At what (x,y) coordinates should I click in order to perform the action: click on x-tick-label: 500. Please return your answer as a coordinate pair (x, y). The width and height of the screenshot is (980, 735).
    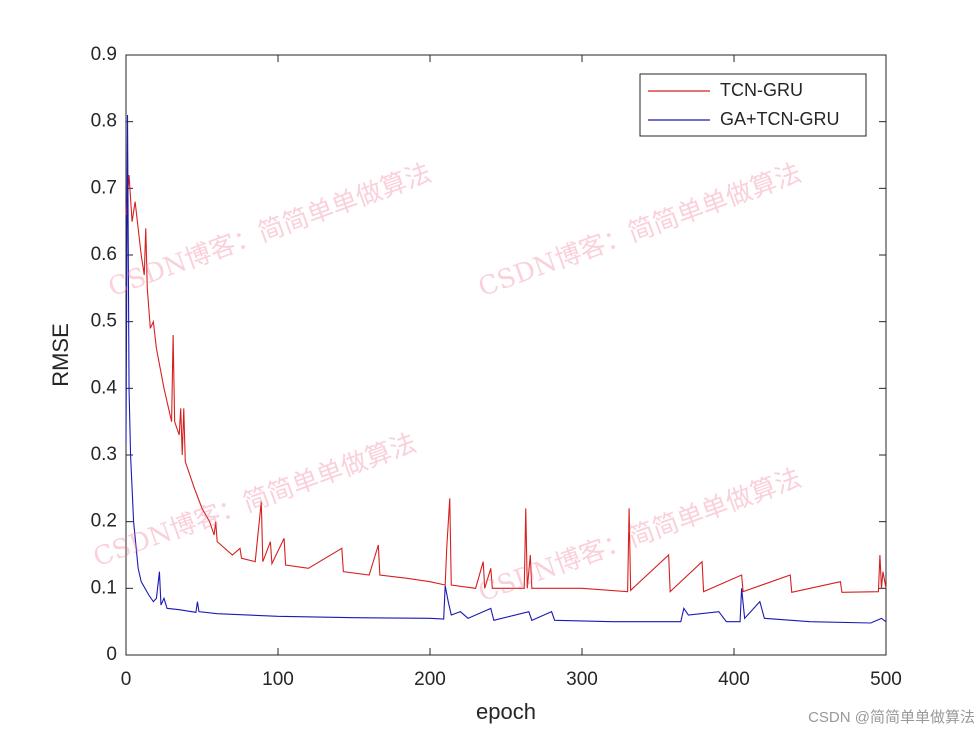
    Looking at the image, I should click on (886, 679).